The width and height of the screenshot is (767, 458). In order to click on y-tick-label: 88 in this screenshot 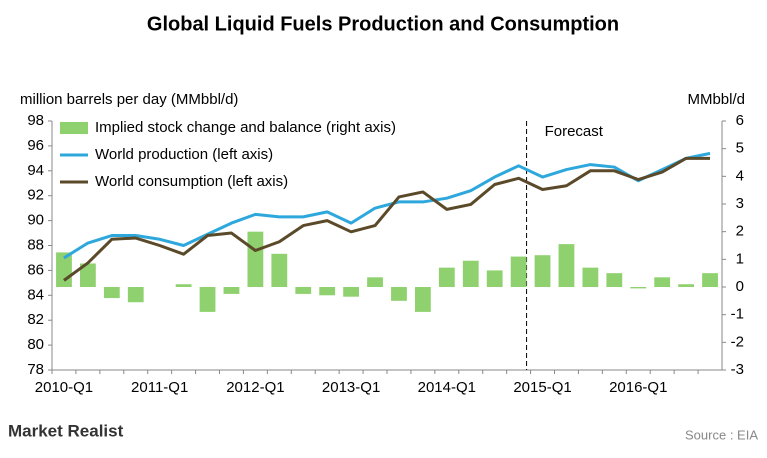, I will do `click(35, 244)`.